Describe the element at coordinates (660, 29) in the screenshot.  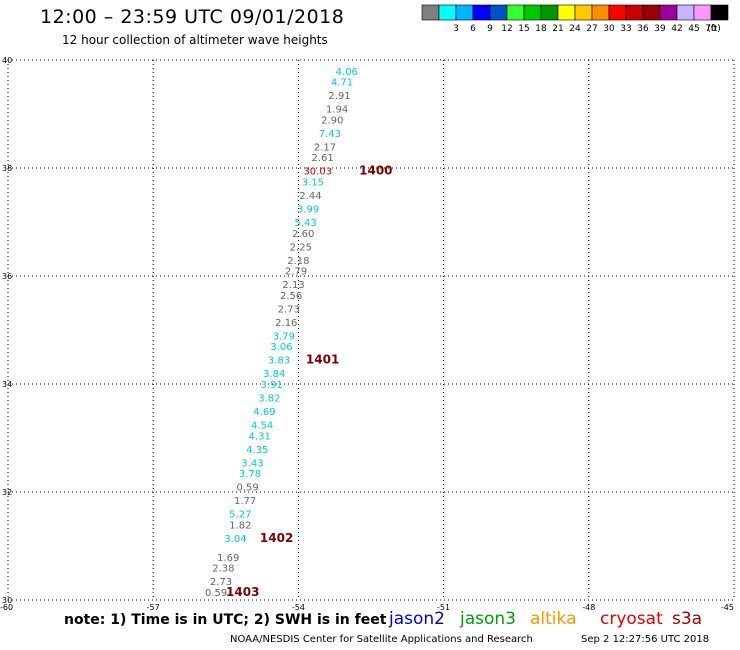
I see `color-scale-label: 39` at that location.